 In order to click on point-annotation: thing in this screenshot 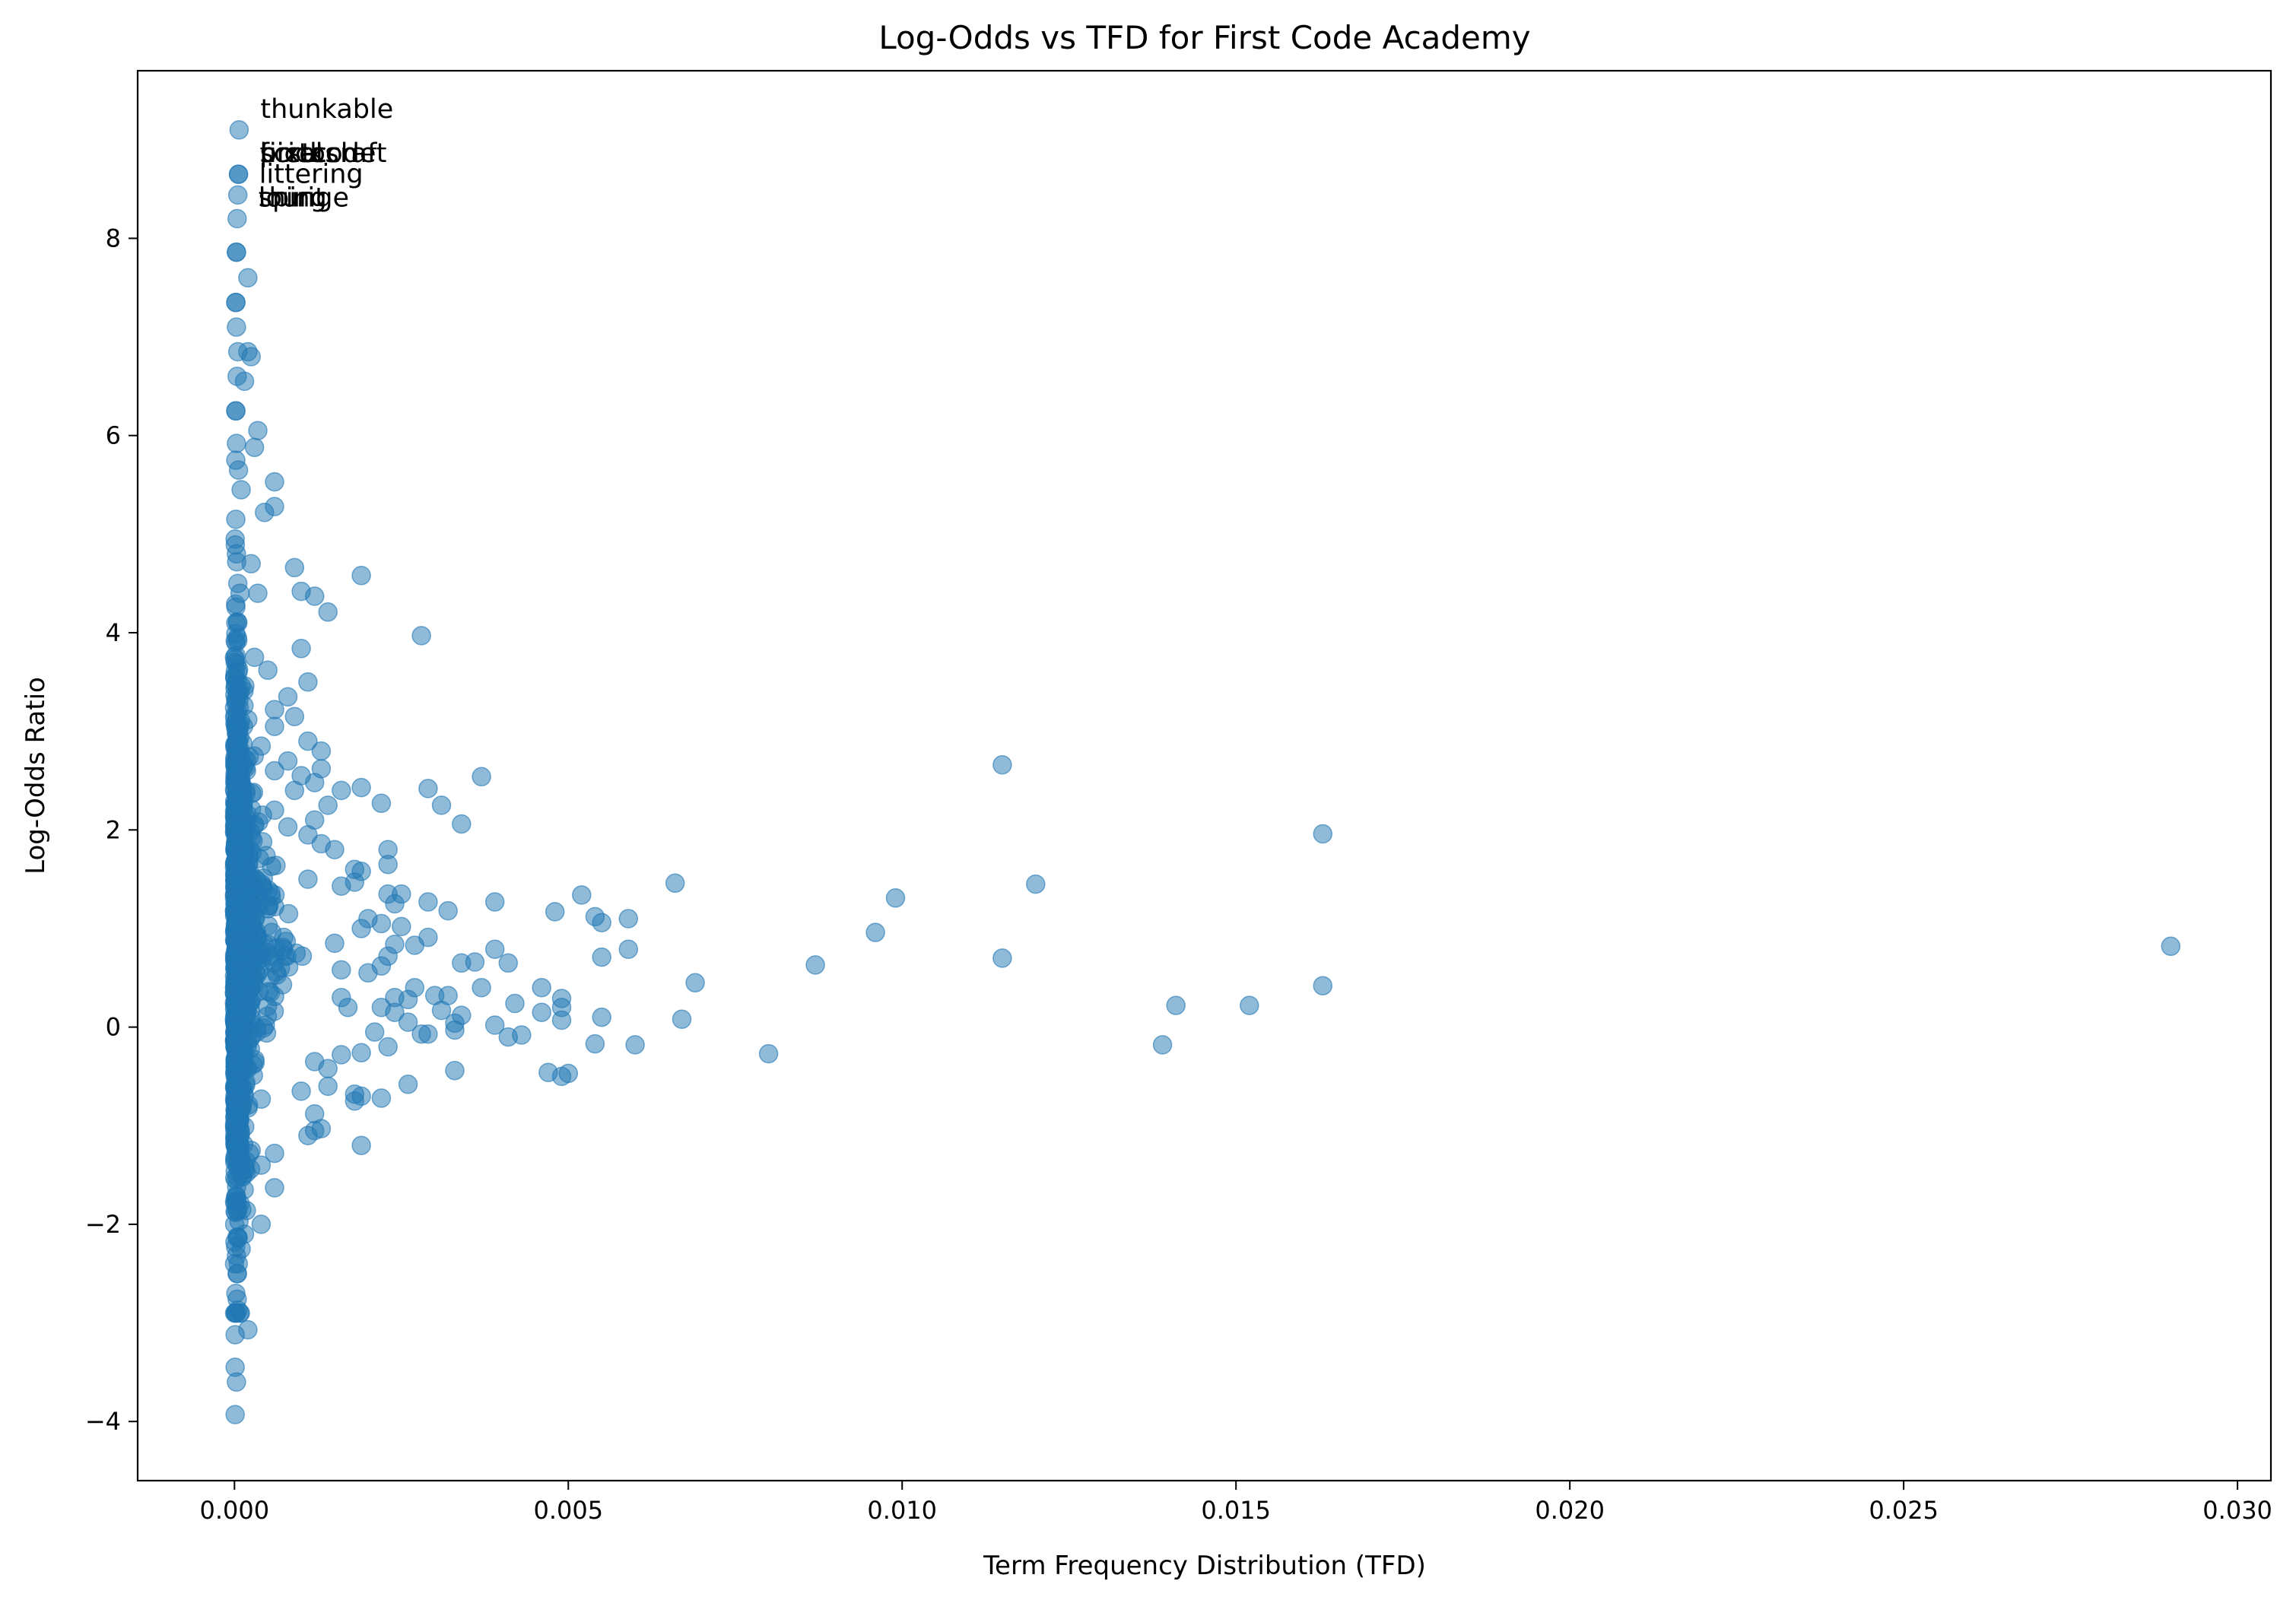, I will do `click(293, 198)`.